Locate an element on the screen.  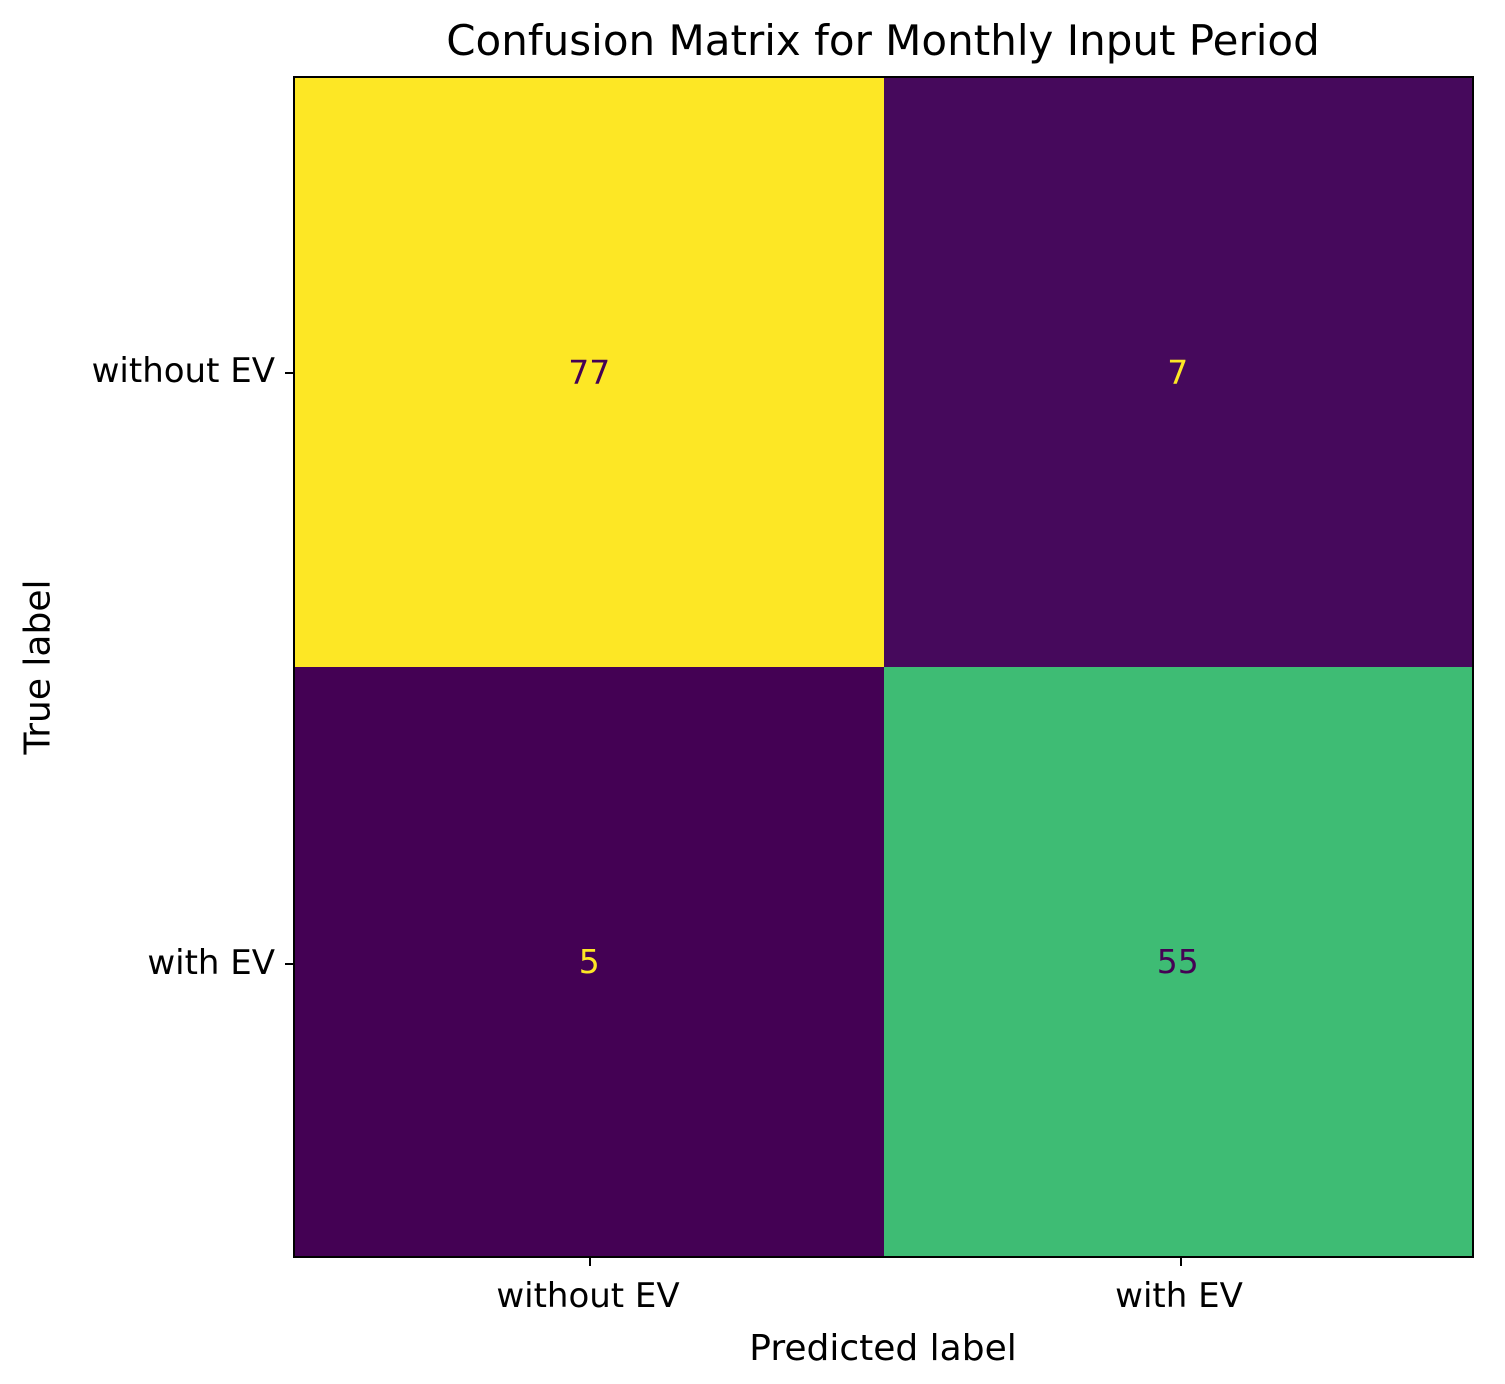
x-tick-mark-col2 is located at coordinates (1181, 1262).